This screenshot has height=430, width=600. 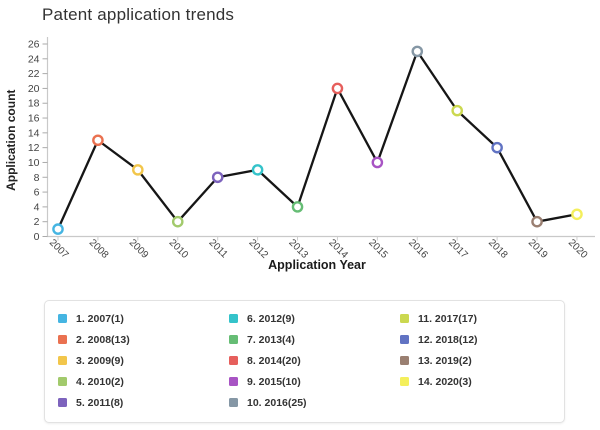 I want to click on y-axis-tick-label: 6, so click(x=37, y=193).